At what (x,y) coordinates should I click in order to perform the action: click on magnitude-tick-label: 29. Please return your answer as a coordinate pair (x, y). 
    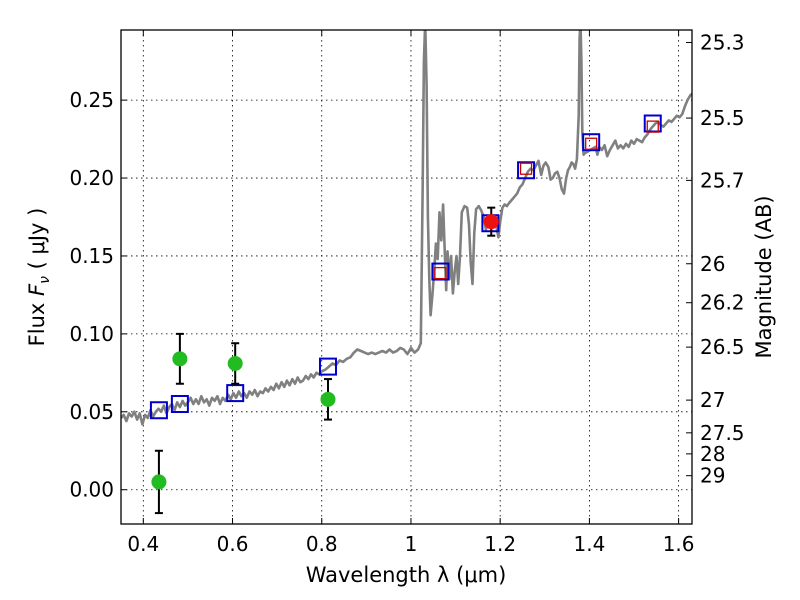
    Looking at the image, I should click on (712, 476).